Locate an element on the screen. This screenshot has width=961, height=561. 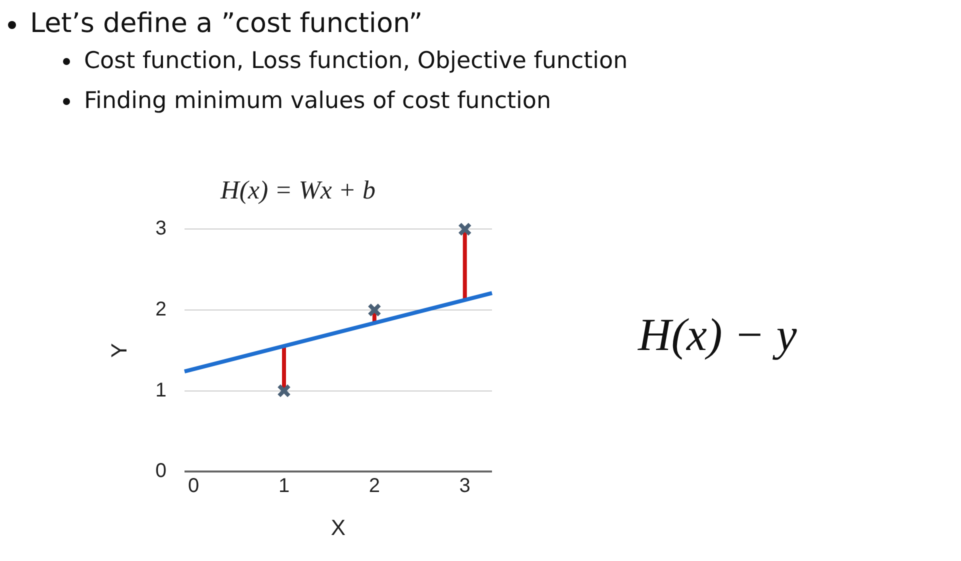
text: Let’s define a ”cost function” is located at coordinates (226, 23).